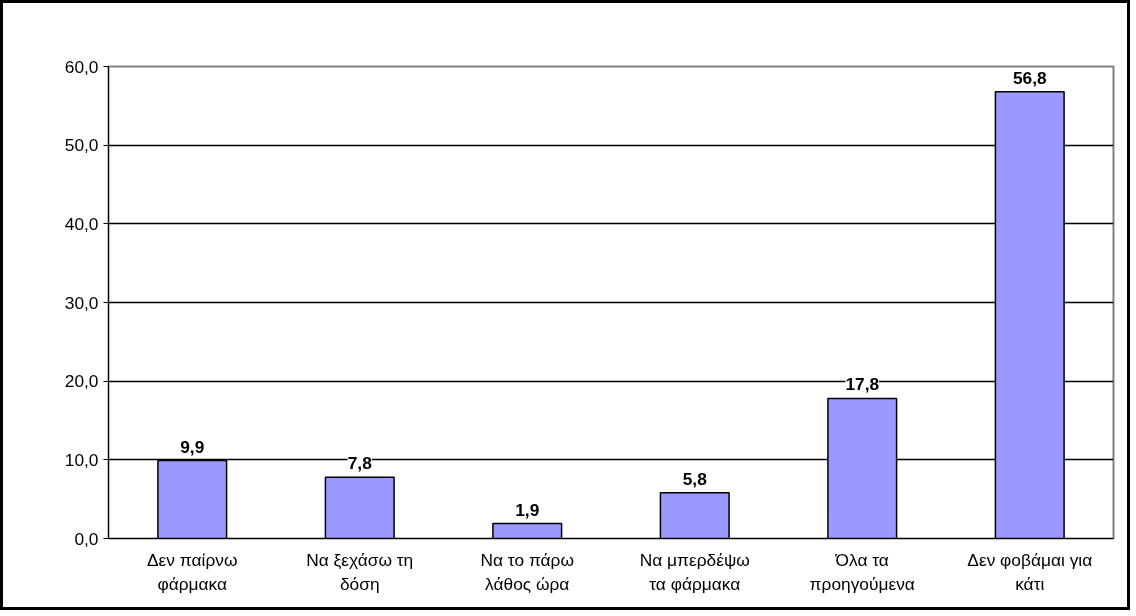 Image resolution: width=1136 pixels, height=616 pixels. Describe the element at coordinates (81, 223) in the screenshot. I see `y-tick-label: 40,0` at that location.